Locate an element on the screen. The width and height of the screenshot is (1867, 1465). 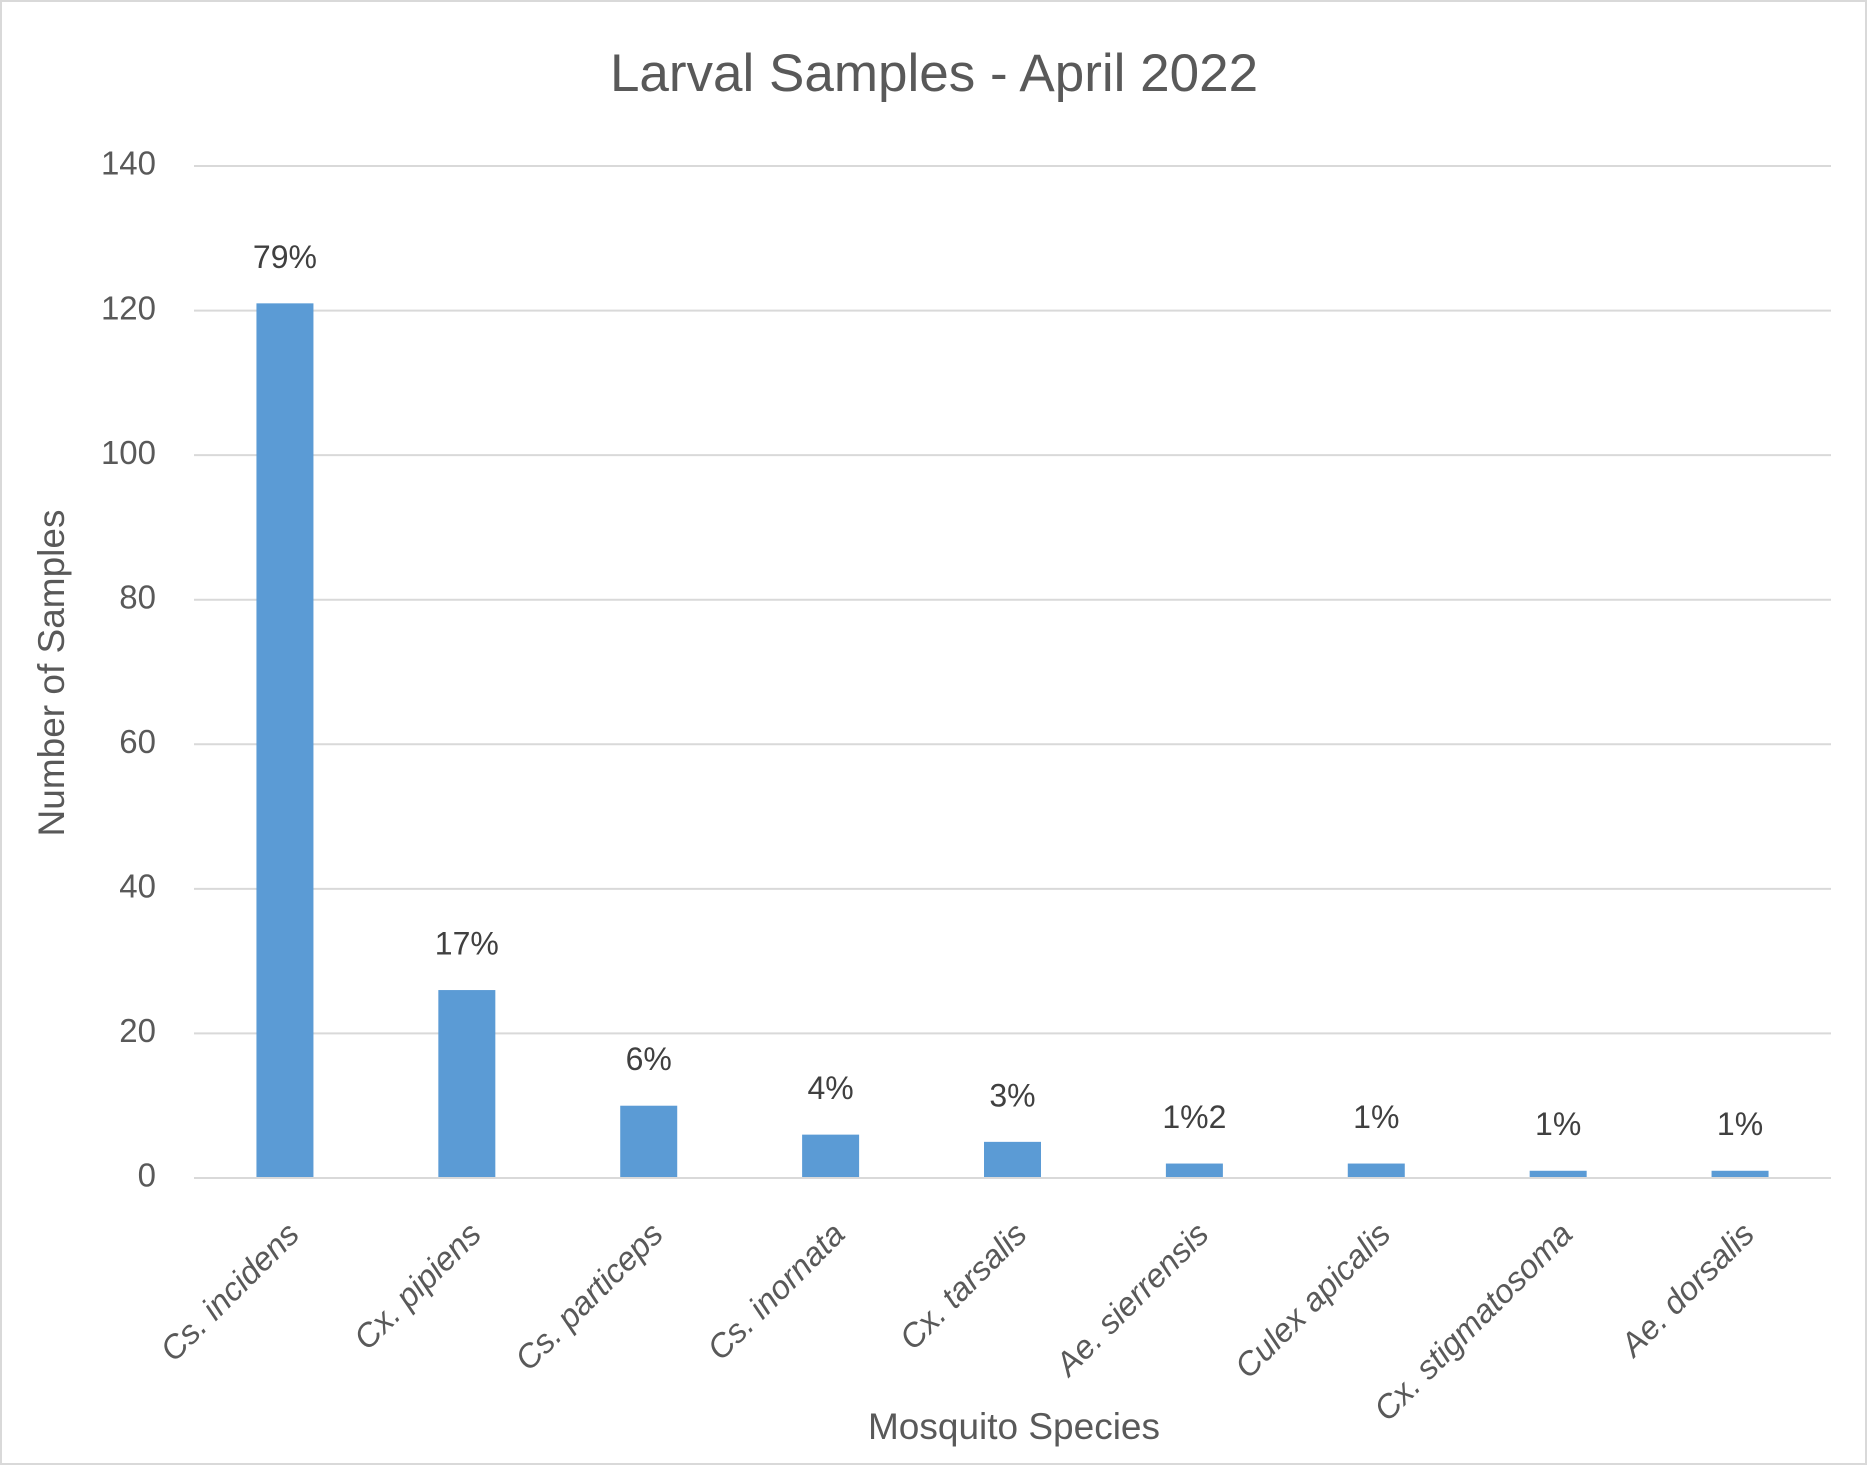
y-tick-label: 120 is located at coordinates (128, 307).